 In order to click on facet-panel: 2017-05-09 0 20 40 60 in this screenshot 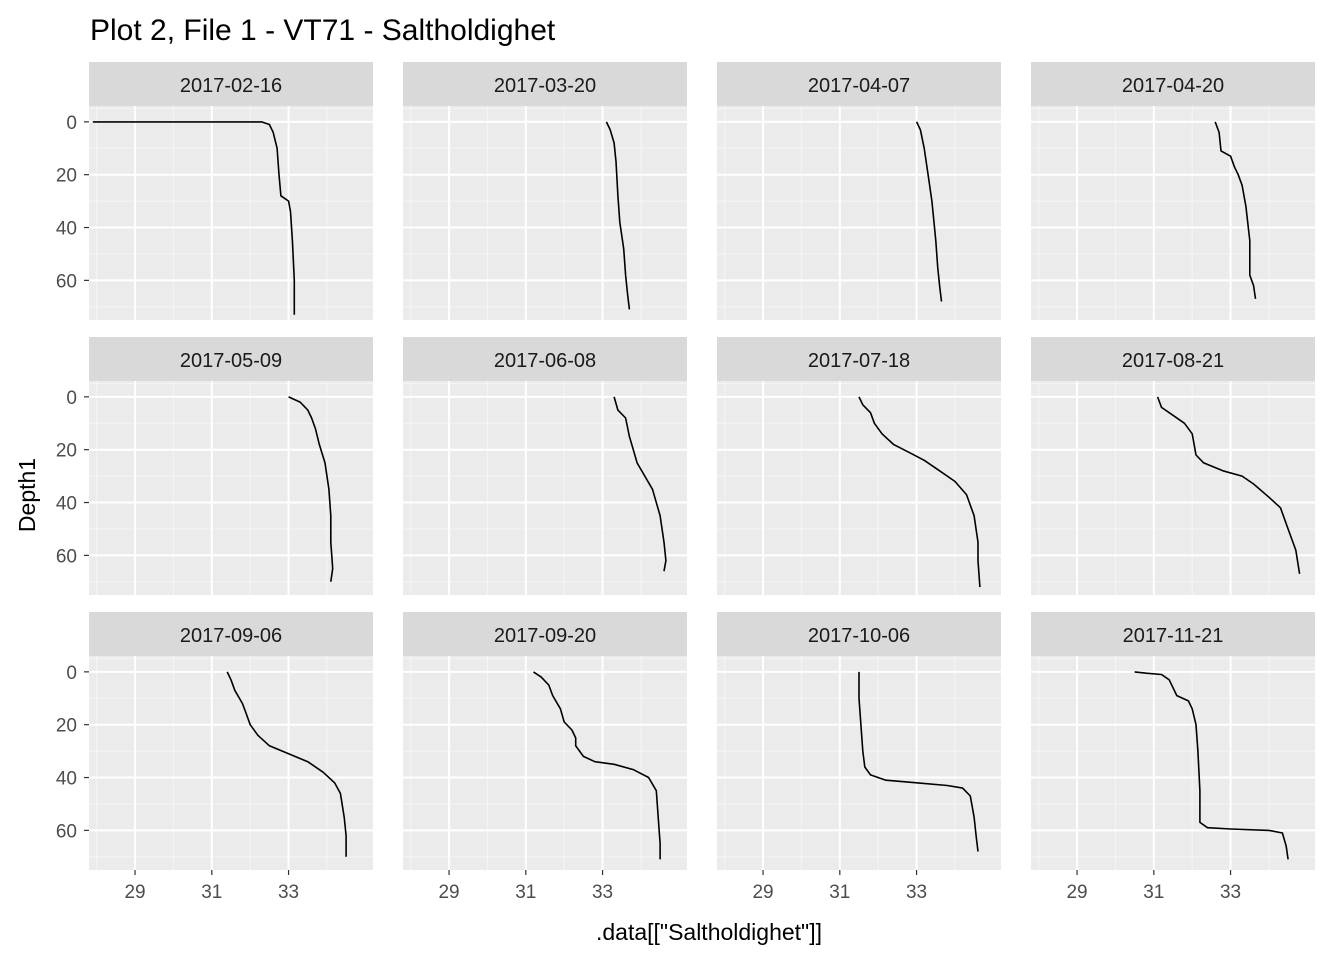, I will do `click(214, 466)`.